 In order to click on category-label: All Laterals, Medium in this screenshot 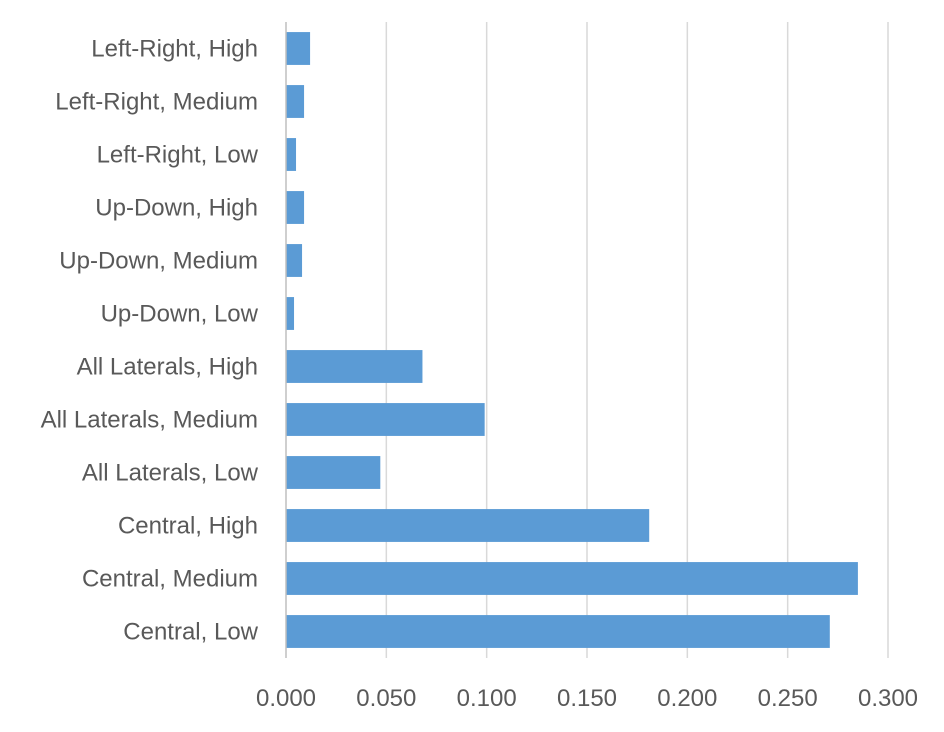, I will do `click(149, 420)`.